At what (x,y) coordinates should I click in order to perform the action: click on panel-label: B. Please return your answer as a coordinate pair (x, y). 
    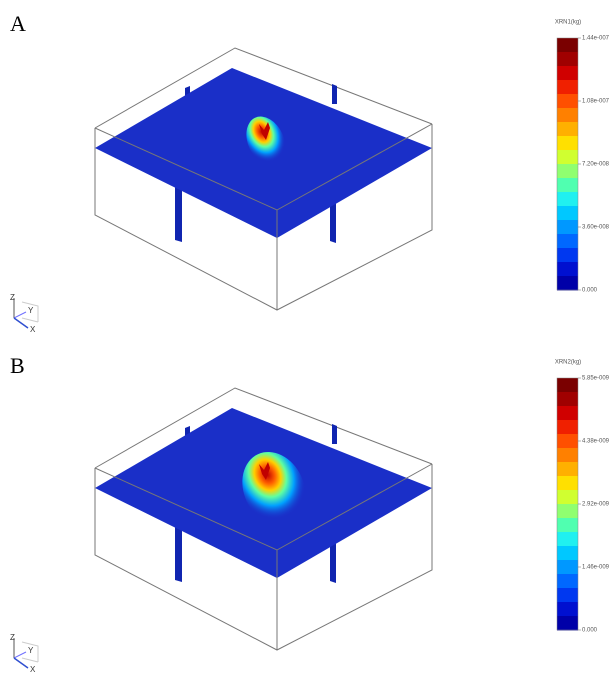
    Looking at the image, I should click on (17, 365).